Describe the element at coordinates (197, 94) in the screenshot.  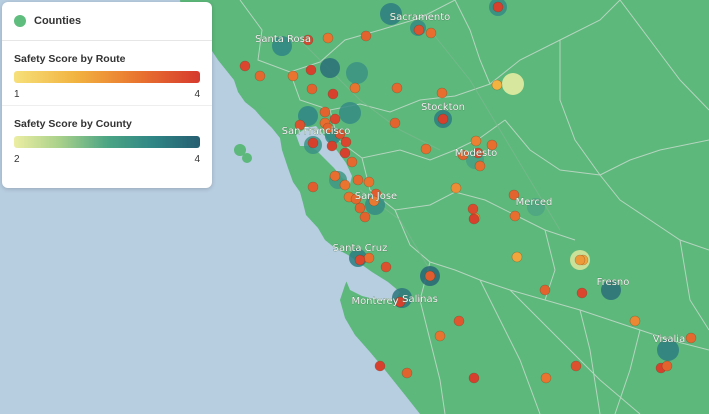
I see `route-max-label: 4` at that location.